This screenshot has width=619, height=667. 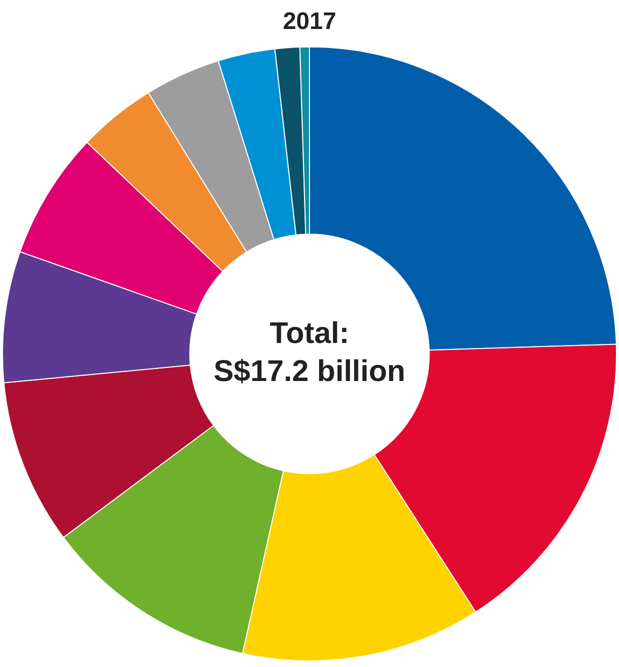 I want to click on chart-title: 2017, so click(x=309, y=22).